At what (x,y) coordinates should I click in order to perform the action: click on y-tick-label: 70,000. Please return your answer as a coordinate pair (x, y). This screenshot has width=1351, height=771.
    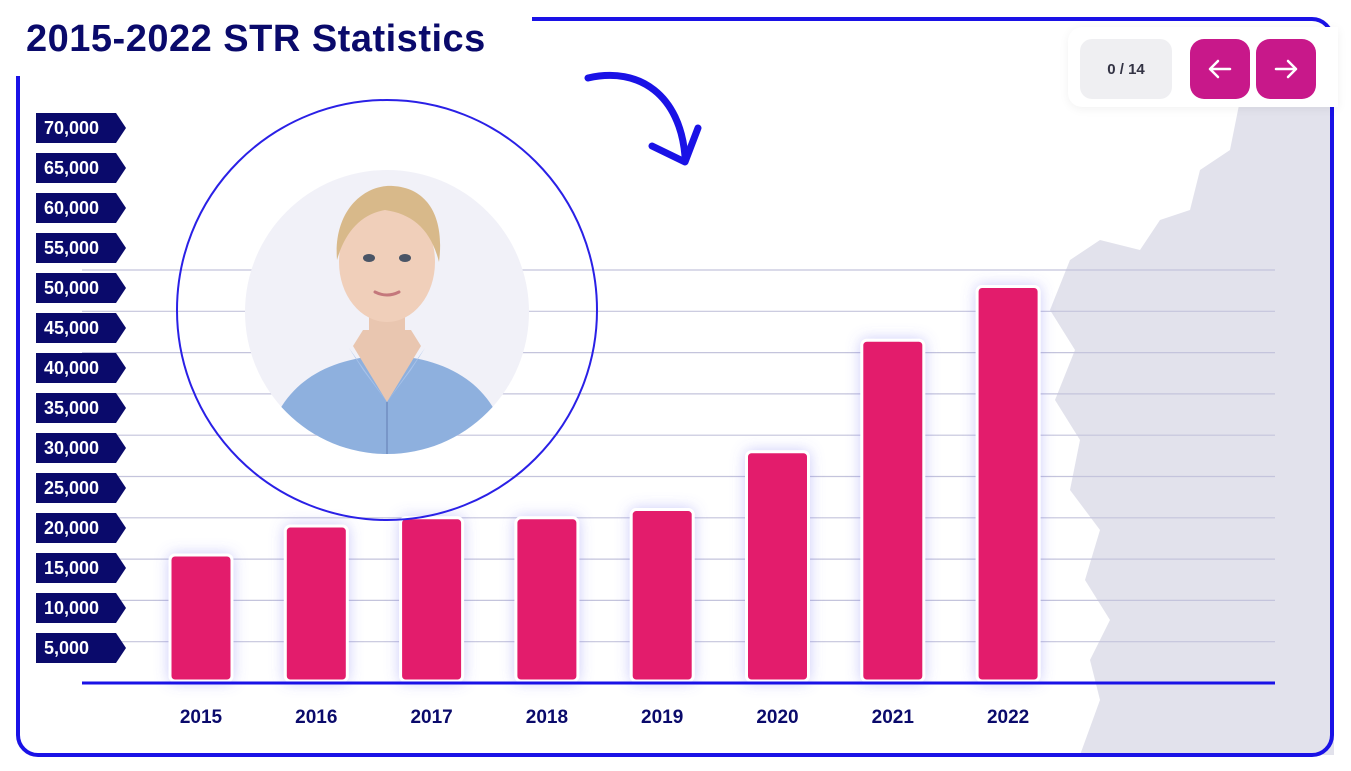
    Looking at the image, I should click on (81, 128).